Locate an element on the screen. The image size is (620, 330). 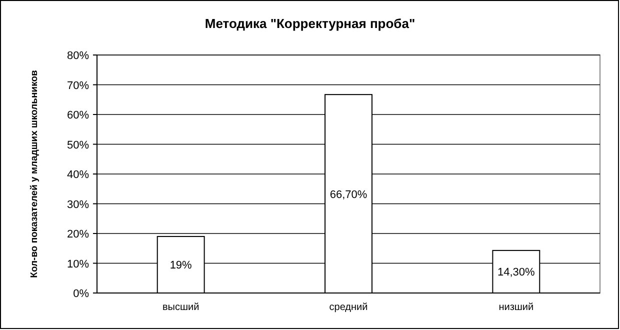
y-axis-title: Кол-во показателей у младших школьников is located at coordinates (34, 174).